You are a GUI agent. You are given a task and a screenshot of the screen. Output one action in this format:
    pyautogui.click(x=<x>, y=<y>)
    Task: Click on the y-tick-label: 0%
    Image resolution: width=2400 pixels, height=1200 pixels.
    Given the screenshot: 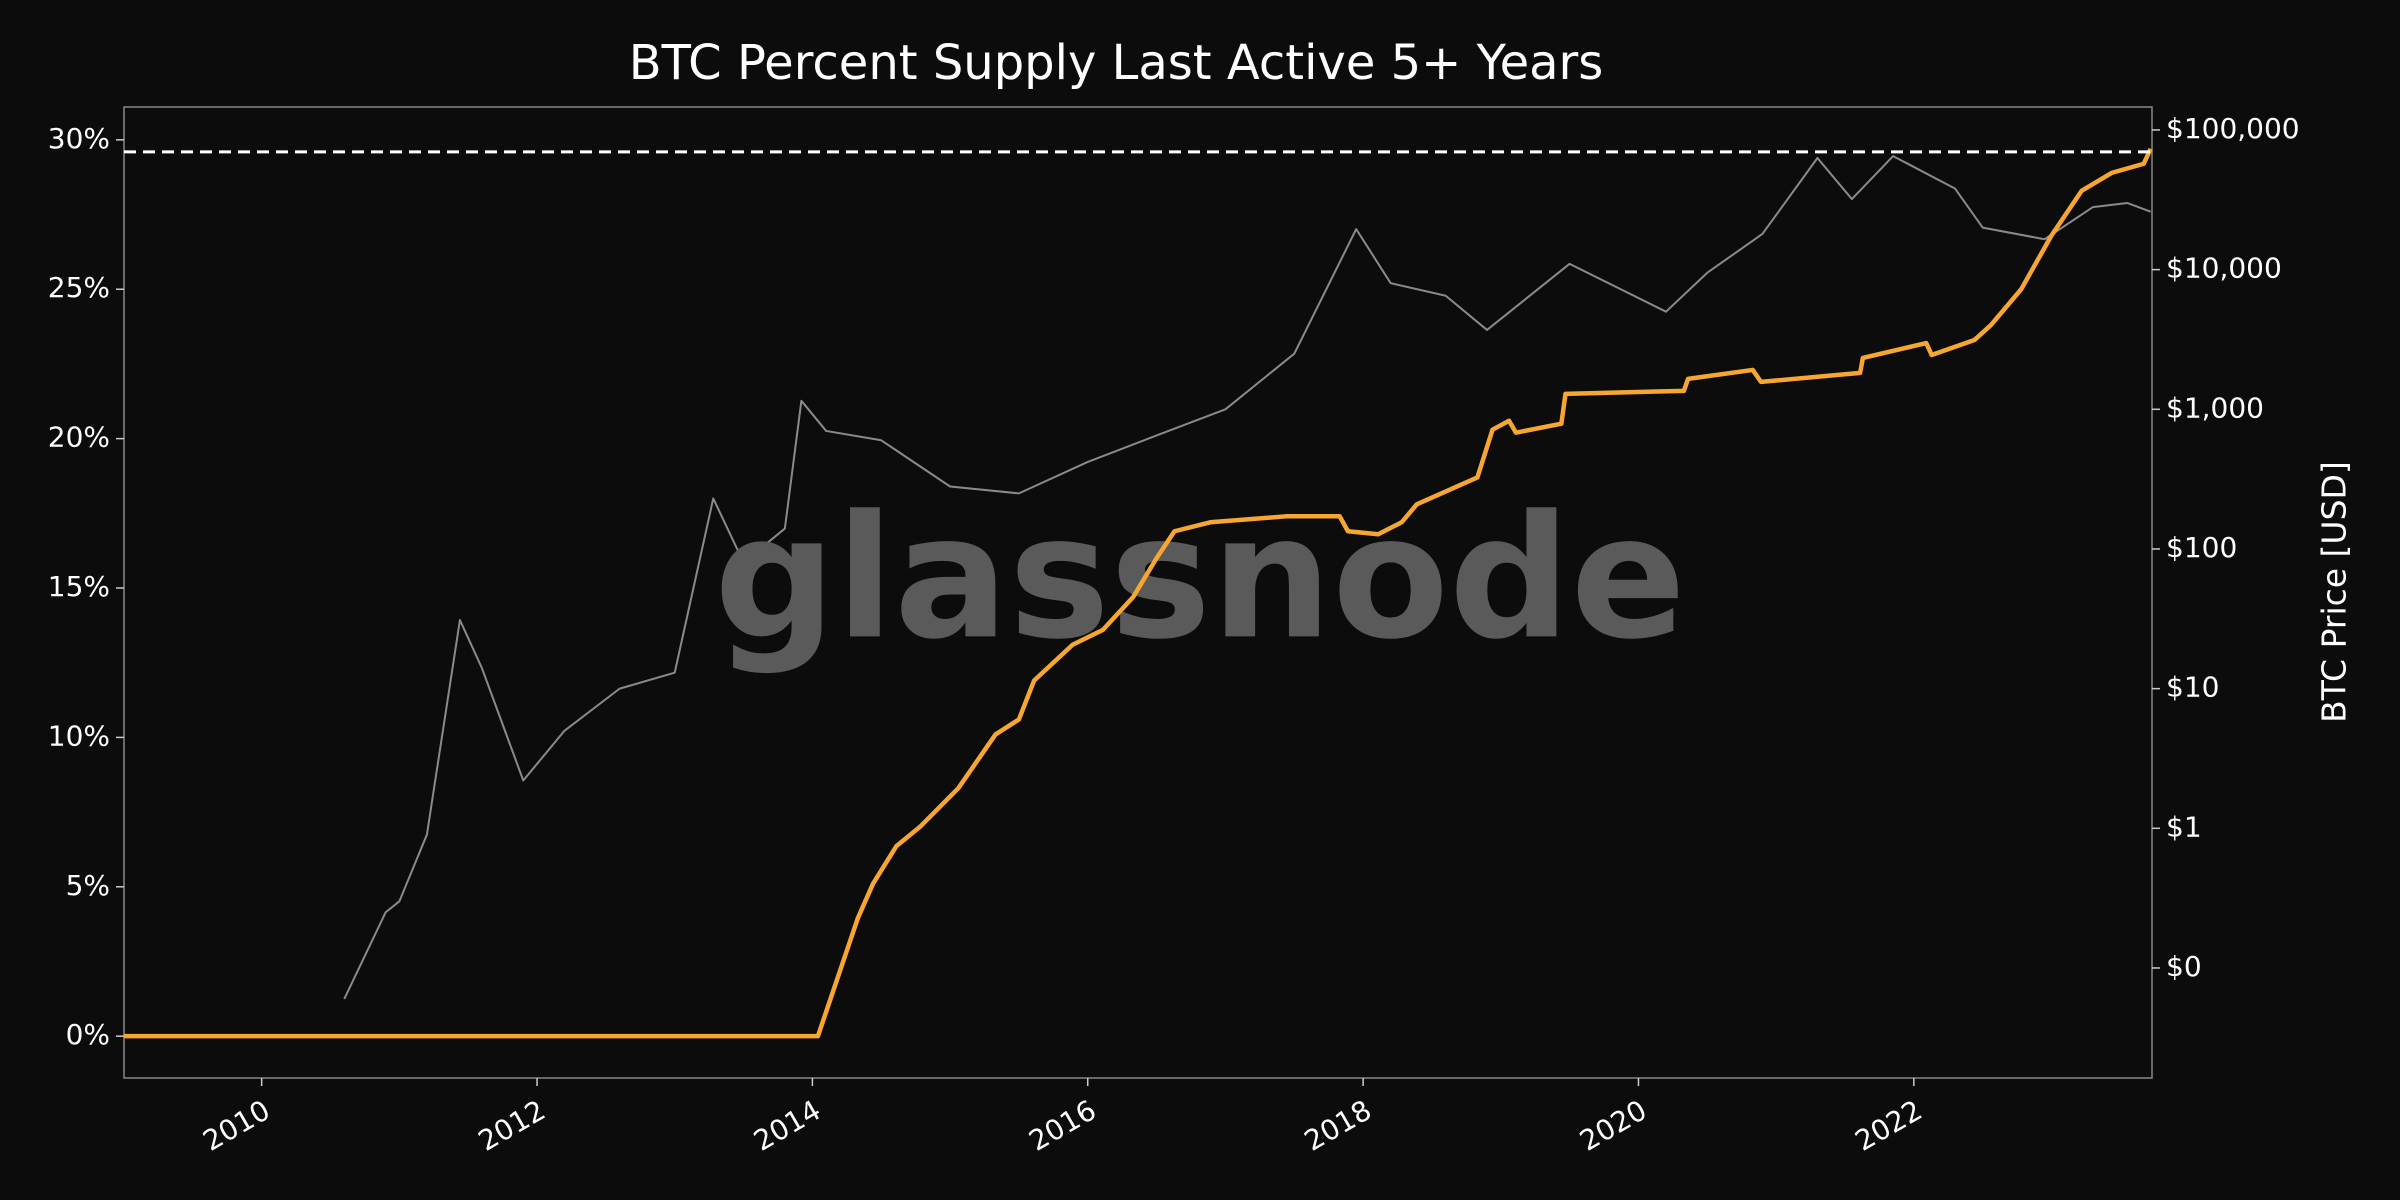 What is the action you would take?
    pyautogui.click(x=88, y=1034)
    